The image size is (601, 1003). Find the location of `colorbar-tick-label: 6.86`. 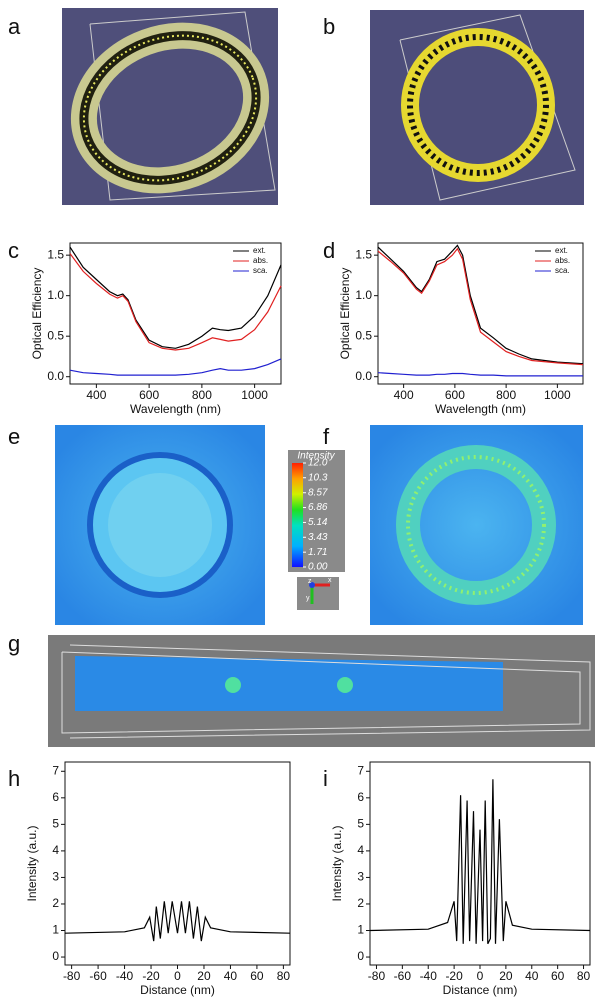

colorbar-tick-label: 6.86 is located at coordinates (318, 507).